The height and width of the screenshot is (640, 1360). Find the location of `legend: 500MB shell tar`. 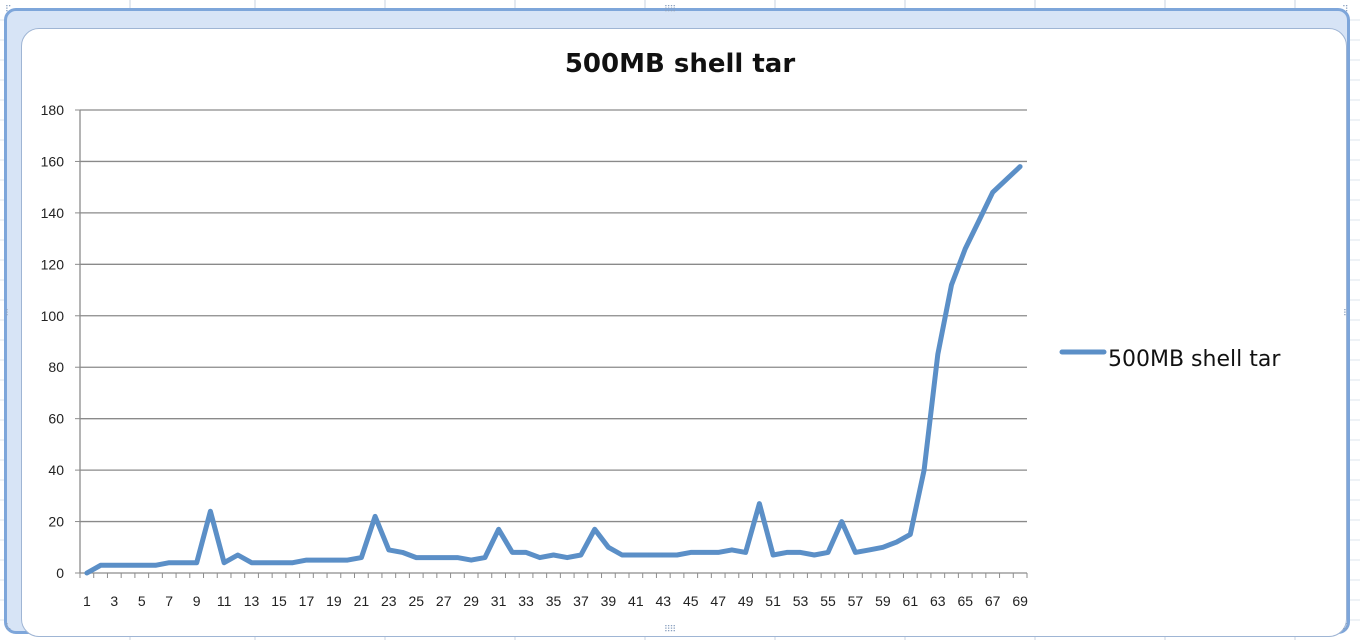

legend: 500MB shell tar is located at coordinates (1170, 359).